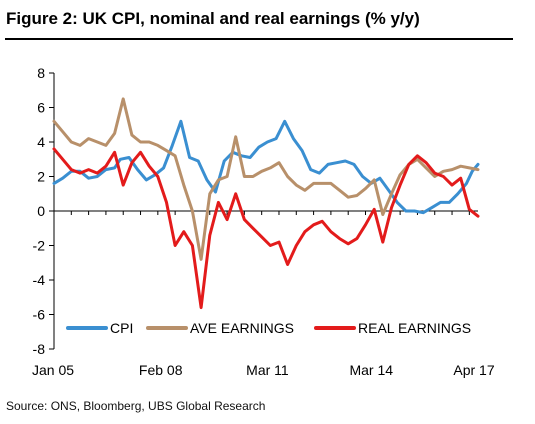 The height and width of the screenshot is (424, 535). Describe the element at coordinates (41, 142) in the screenshot. I see `y-tick-label: 4` at that location.